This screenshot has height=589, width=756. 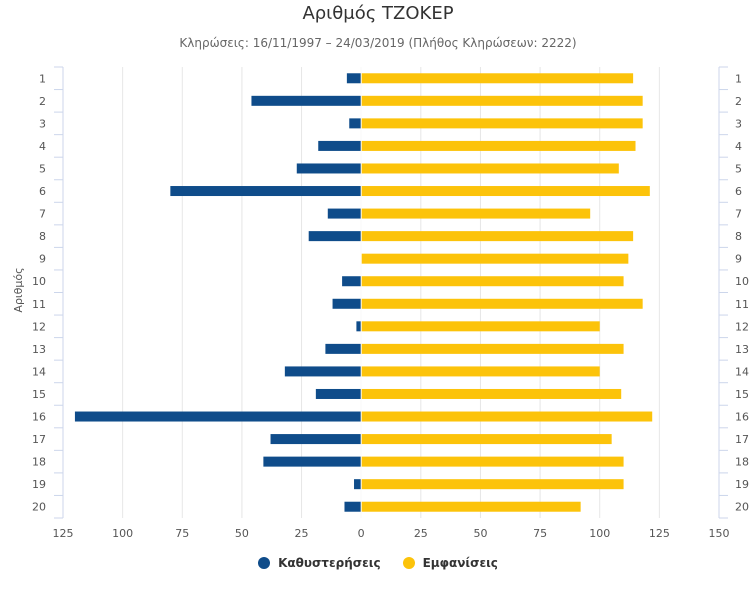 I want to click on y-tick-label-left: 7, so click(x=42, y=214).